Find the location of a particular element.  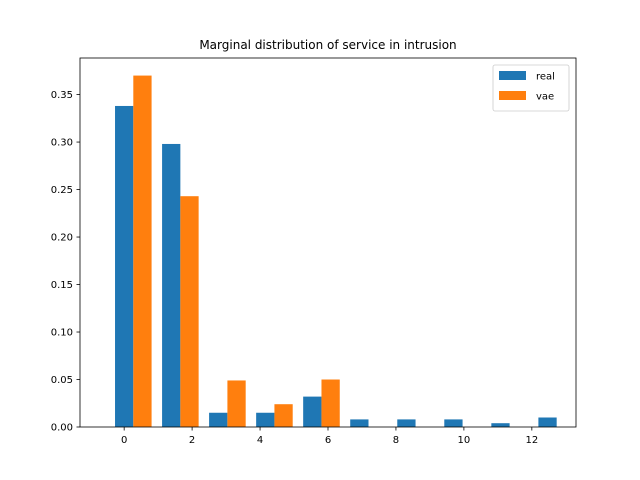

x-tick-label: 2 is located at coordinates (192, 440).